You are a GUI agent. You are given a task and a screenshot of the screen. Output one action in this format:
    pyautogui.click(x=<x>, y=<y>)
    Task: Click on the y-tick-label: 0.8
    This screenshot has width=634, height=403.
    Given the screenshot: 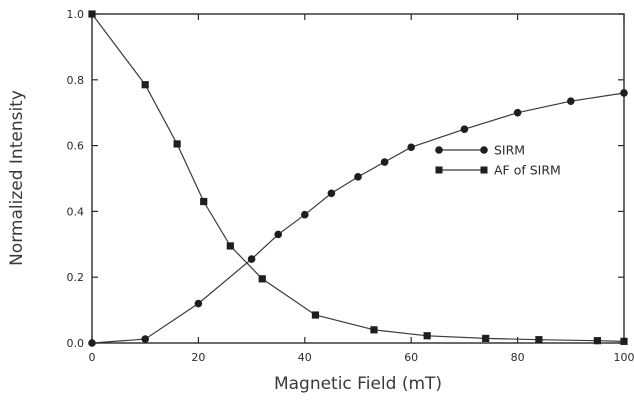 What is the action you would take?
    pyautogui.click(x=76, y=80)
    